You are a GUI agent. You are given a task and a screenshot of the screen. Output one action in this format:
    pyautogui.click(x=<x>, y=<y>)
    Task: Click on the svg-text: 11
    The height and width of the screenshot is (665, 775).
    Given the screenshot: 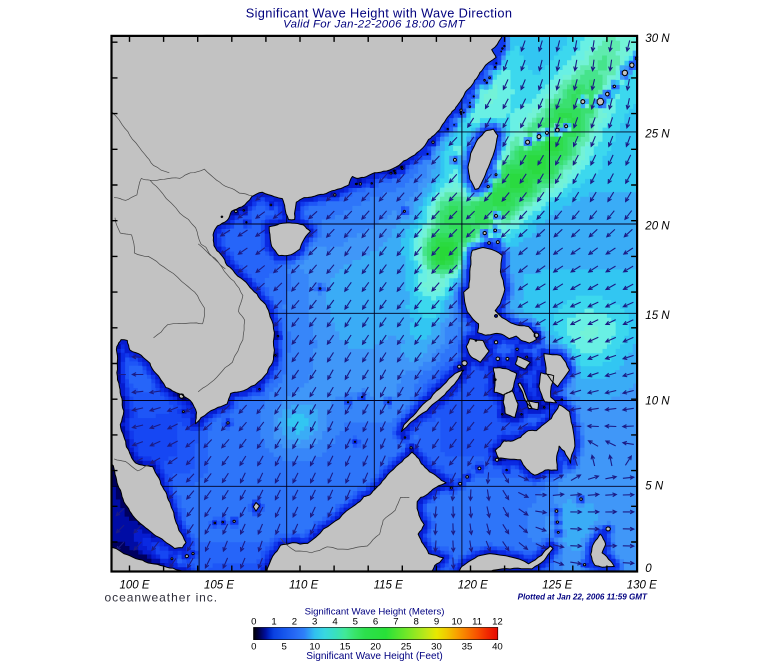 What is the action you would take?
    pyautogui.click(x=477, y=622)
    